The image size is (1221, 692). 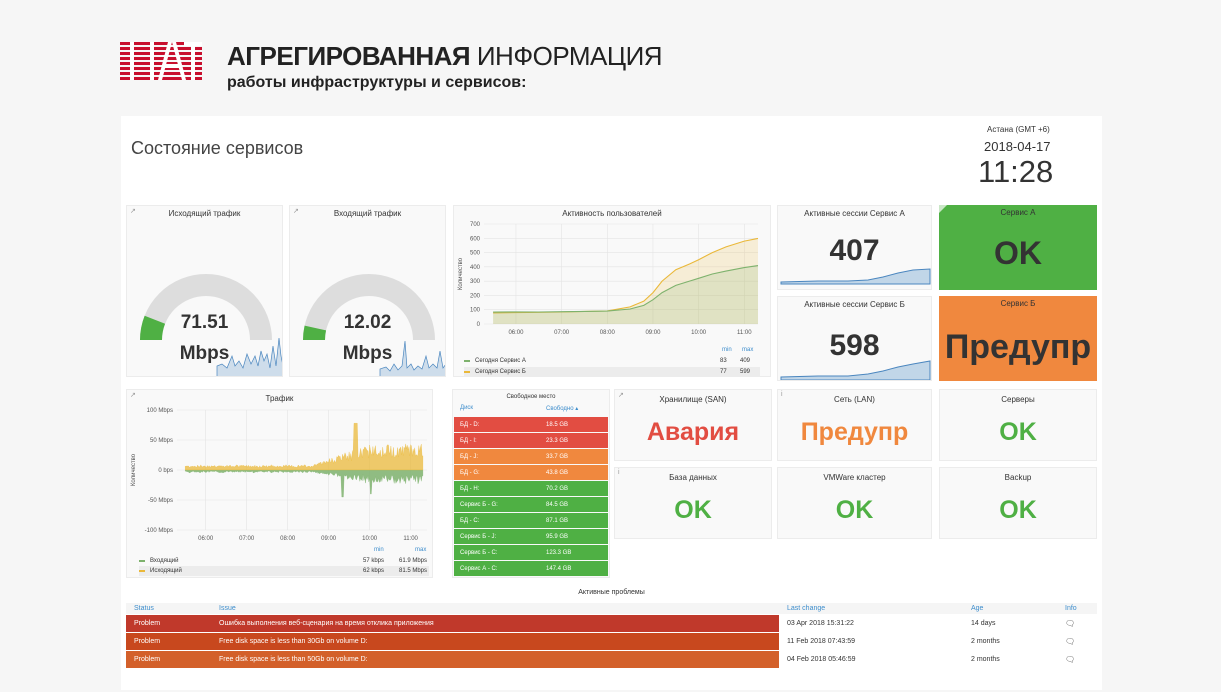 What do you see at coordinates (247, 539) in the screenshot?
I see `x-tick-label: 07:00` at bounding box center [247, 539].